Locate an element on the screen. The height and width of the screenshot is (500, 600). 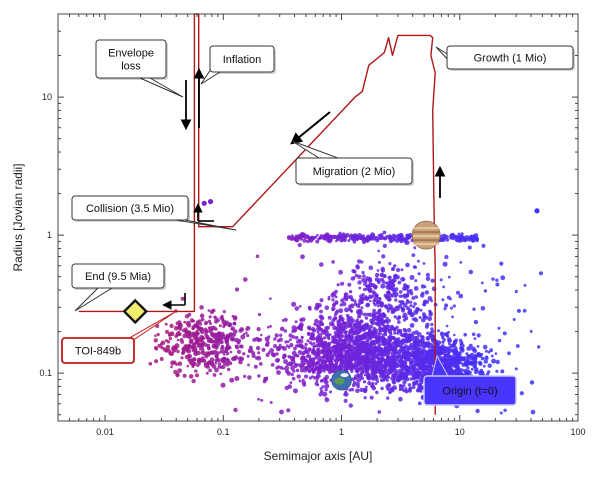
x-tick-label: 0.01 is located at coordinates (105, 432).